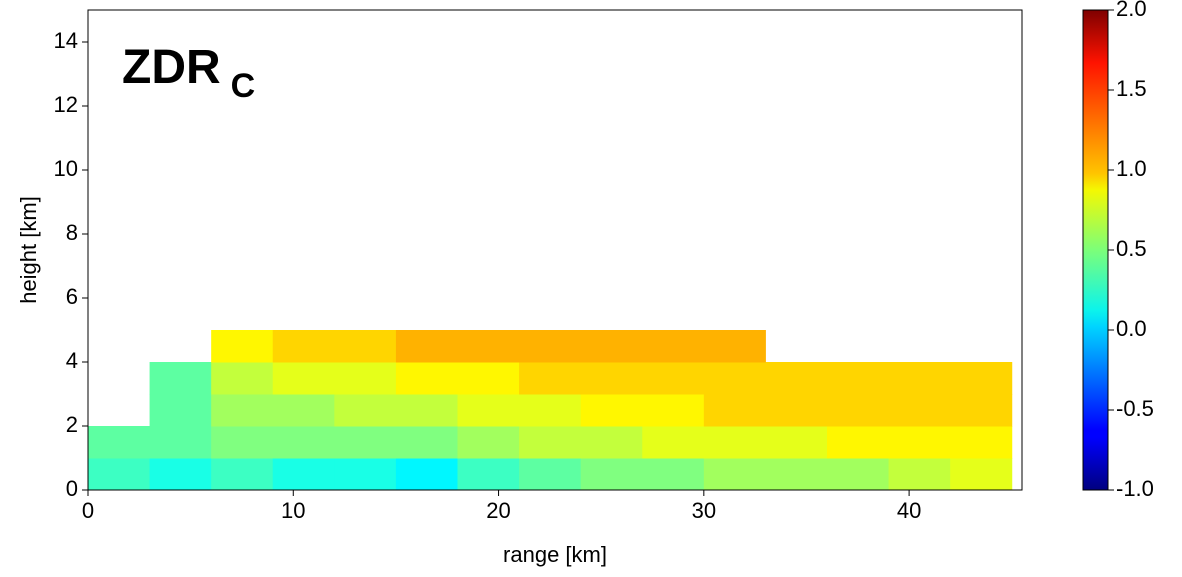 This screenshot has height=577, width=1182. I want to click on colorbar, so click(1095, 250).